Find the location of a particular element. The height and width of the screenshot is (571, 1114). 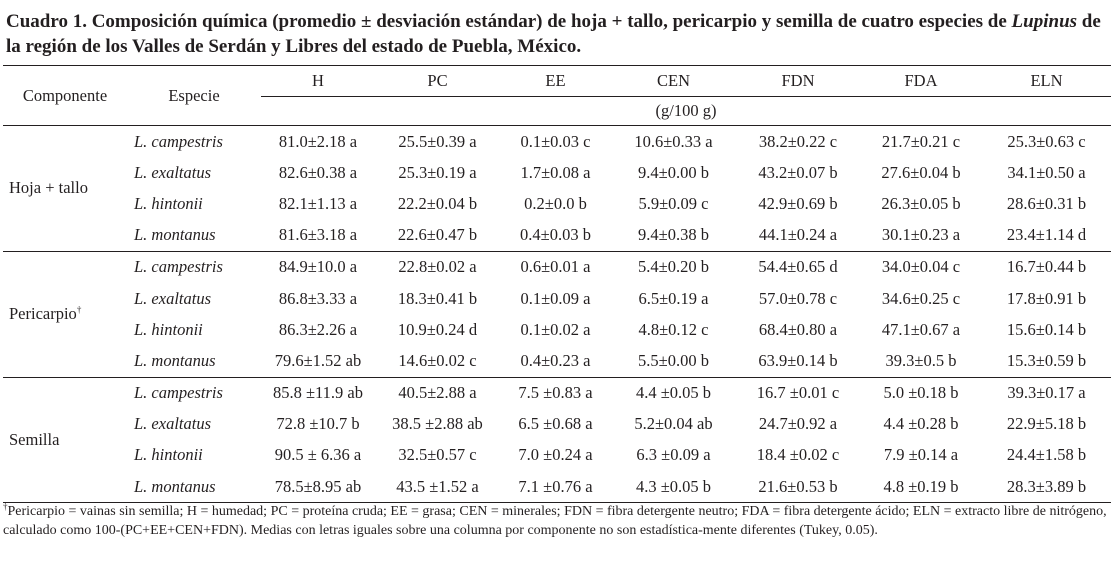

value-cell: 63.9±0.14 b is located at coordinates (798, 360).